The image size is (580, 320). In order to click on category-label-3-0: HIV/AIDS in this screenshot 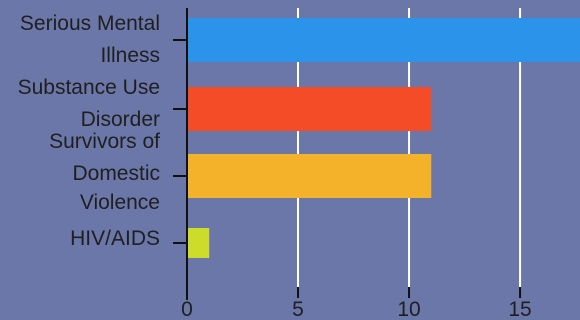, I will do `click(115, 238)`.